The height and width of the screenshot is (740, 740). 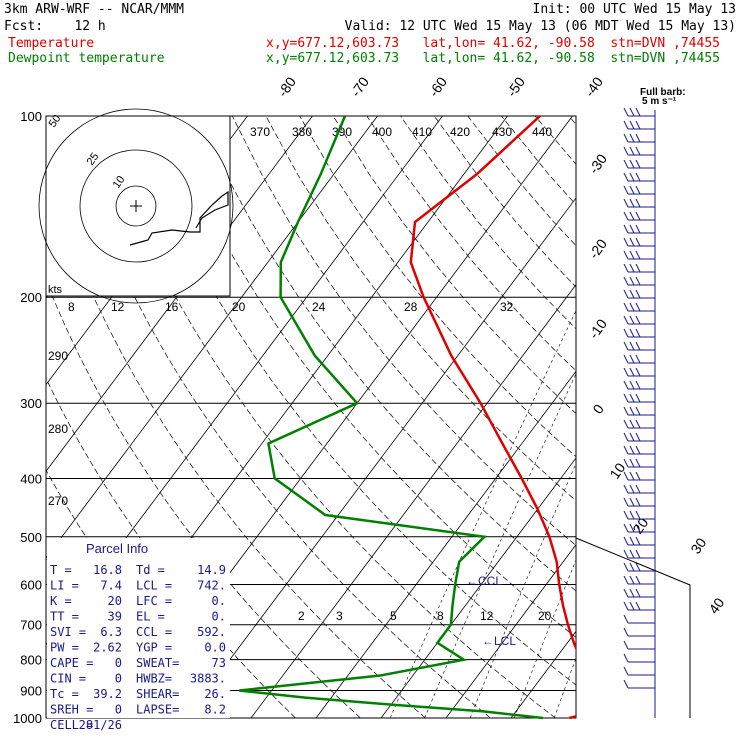 I want to click on dry-adiabat-label: 290, so click(x=58, y=356).